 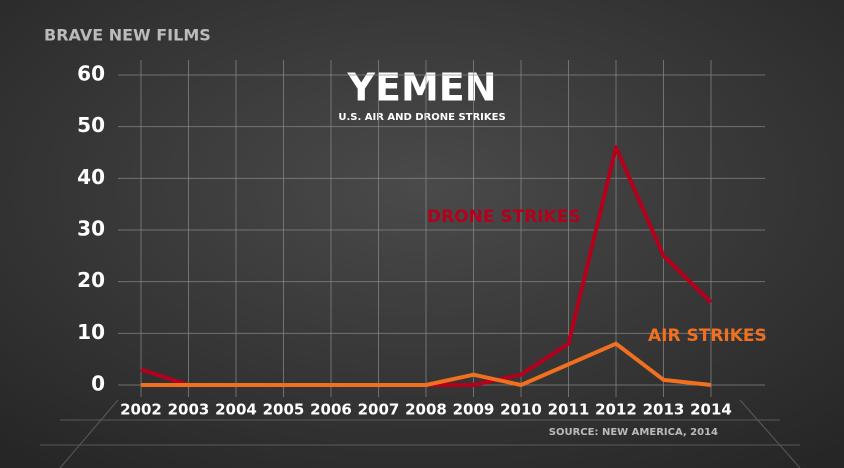 What do you see at coordinates (504, 217) in the screenshot?
I see `series-label: DRONE STRIKES` at bounding box center [504, 217].